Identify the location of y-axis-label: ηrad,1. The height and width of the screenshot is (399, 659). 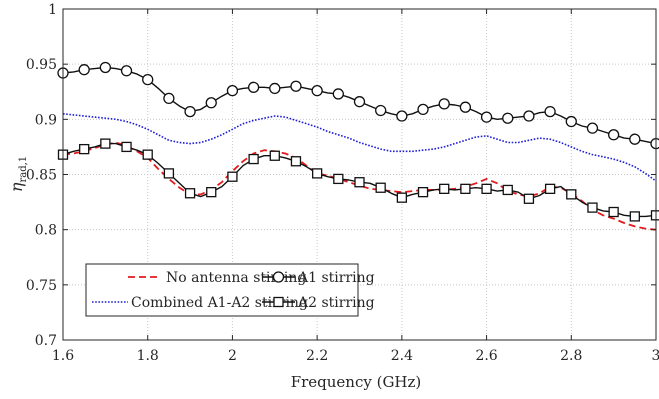
(18, 174).